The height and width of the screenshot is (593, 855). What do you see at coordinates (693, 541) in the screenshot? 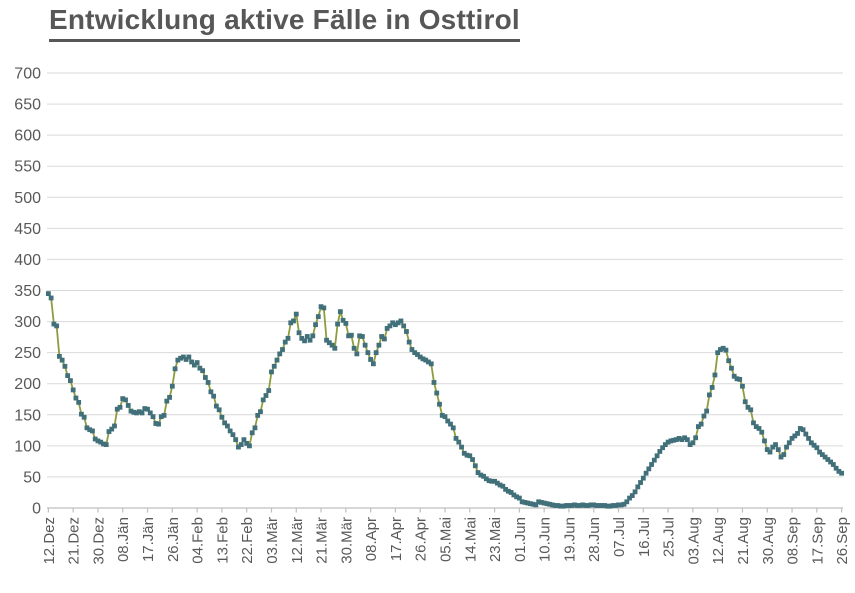
I see `x-tick-label: 03.Aug` at bounding box center [693, 541].